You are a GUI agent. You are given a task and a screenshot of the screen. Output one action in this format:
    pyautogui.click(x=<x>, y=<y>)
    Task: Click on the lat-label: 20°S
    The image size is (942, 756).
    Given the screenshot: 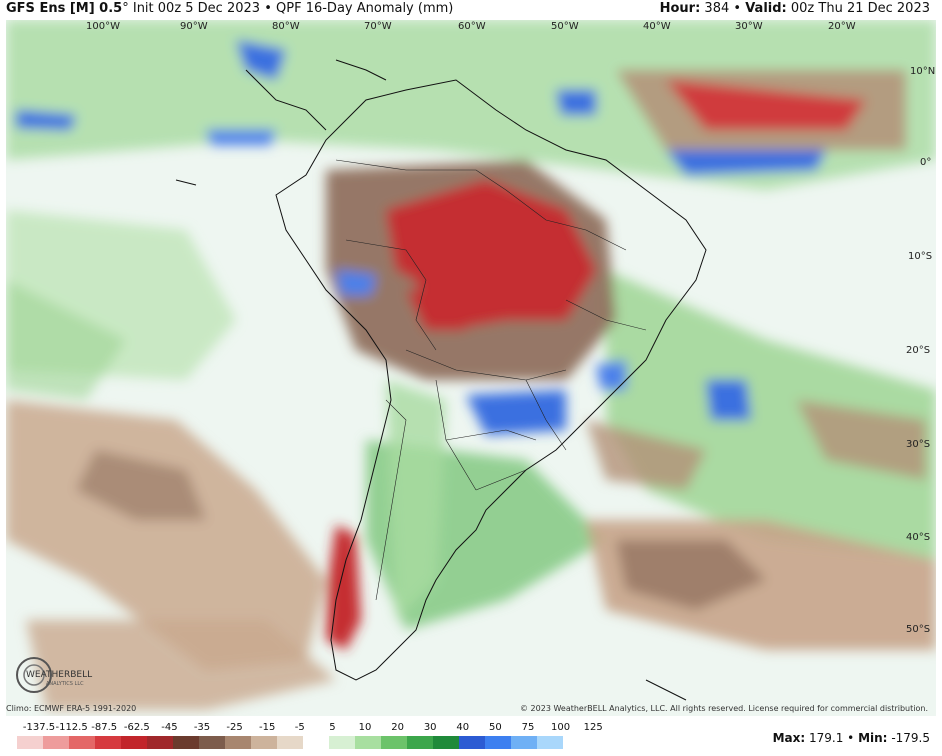 What is the action you would take?
    pyautogui.click(x=918, y=350)
    